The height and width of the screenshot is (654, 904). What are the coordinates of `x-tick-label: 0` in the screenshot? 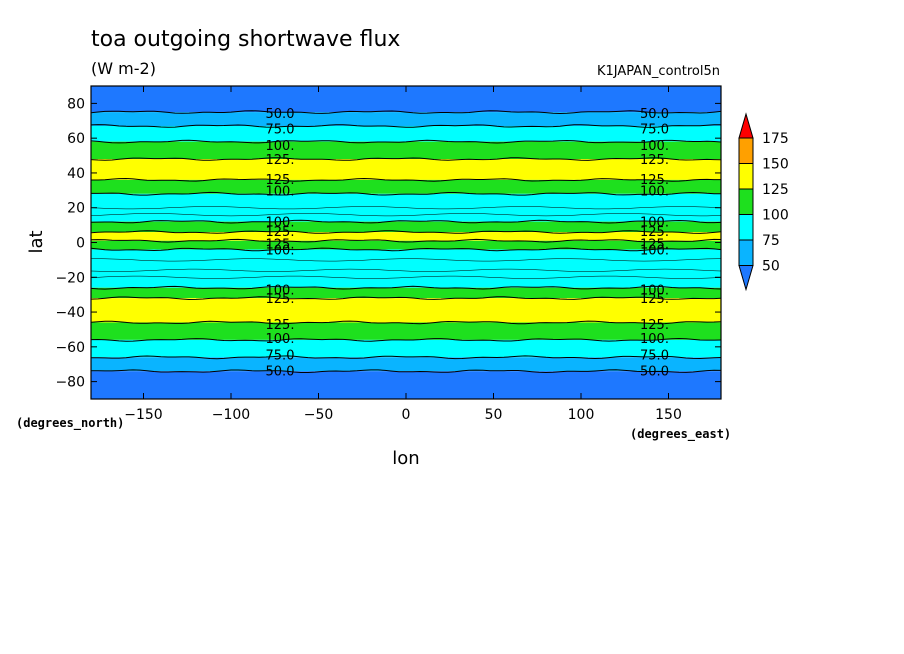 It's located at (406, 415).